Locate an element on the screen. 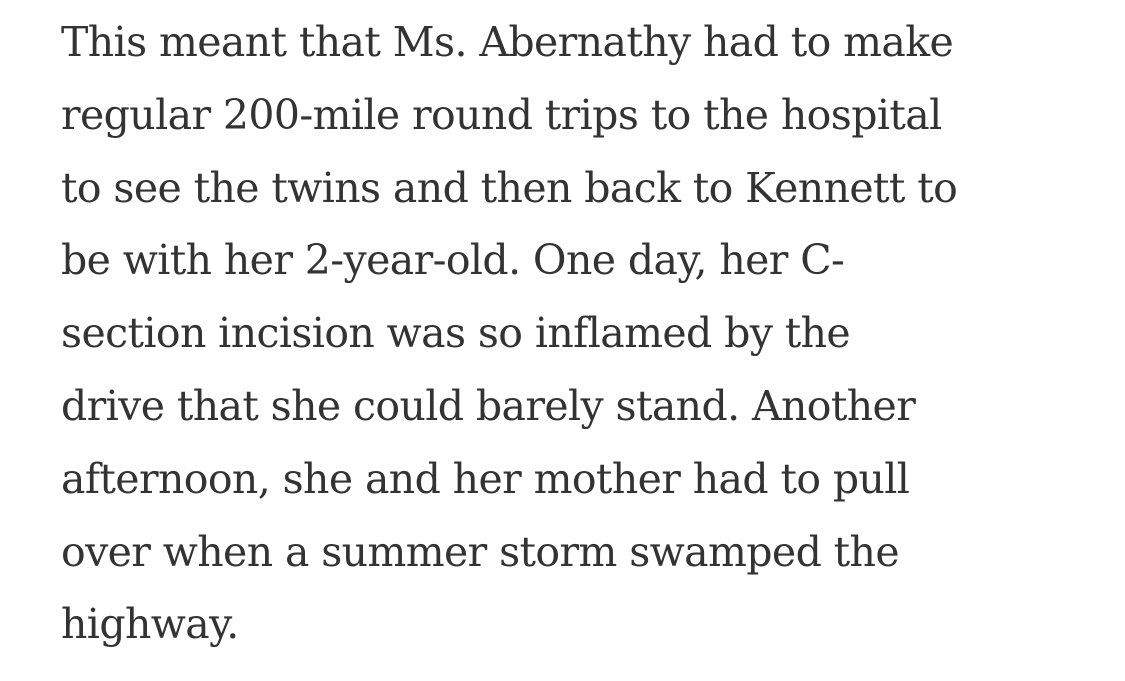 This screenshot has width=1125, height=681. paragraph-line-4: be with her 2-year-old. One day, her C- is located at coordinates (453, 260).